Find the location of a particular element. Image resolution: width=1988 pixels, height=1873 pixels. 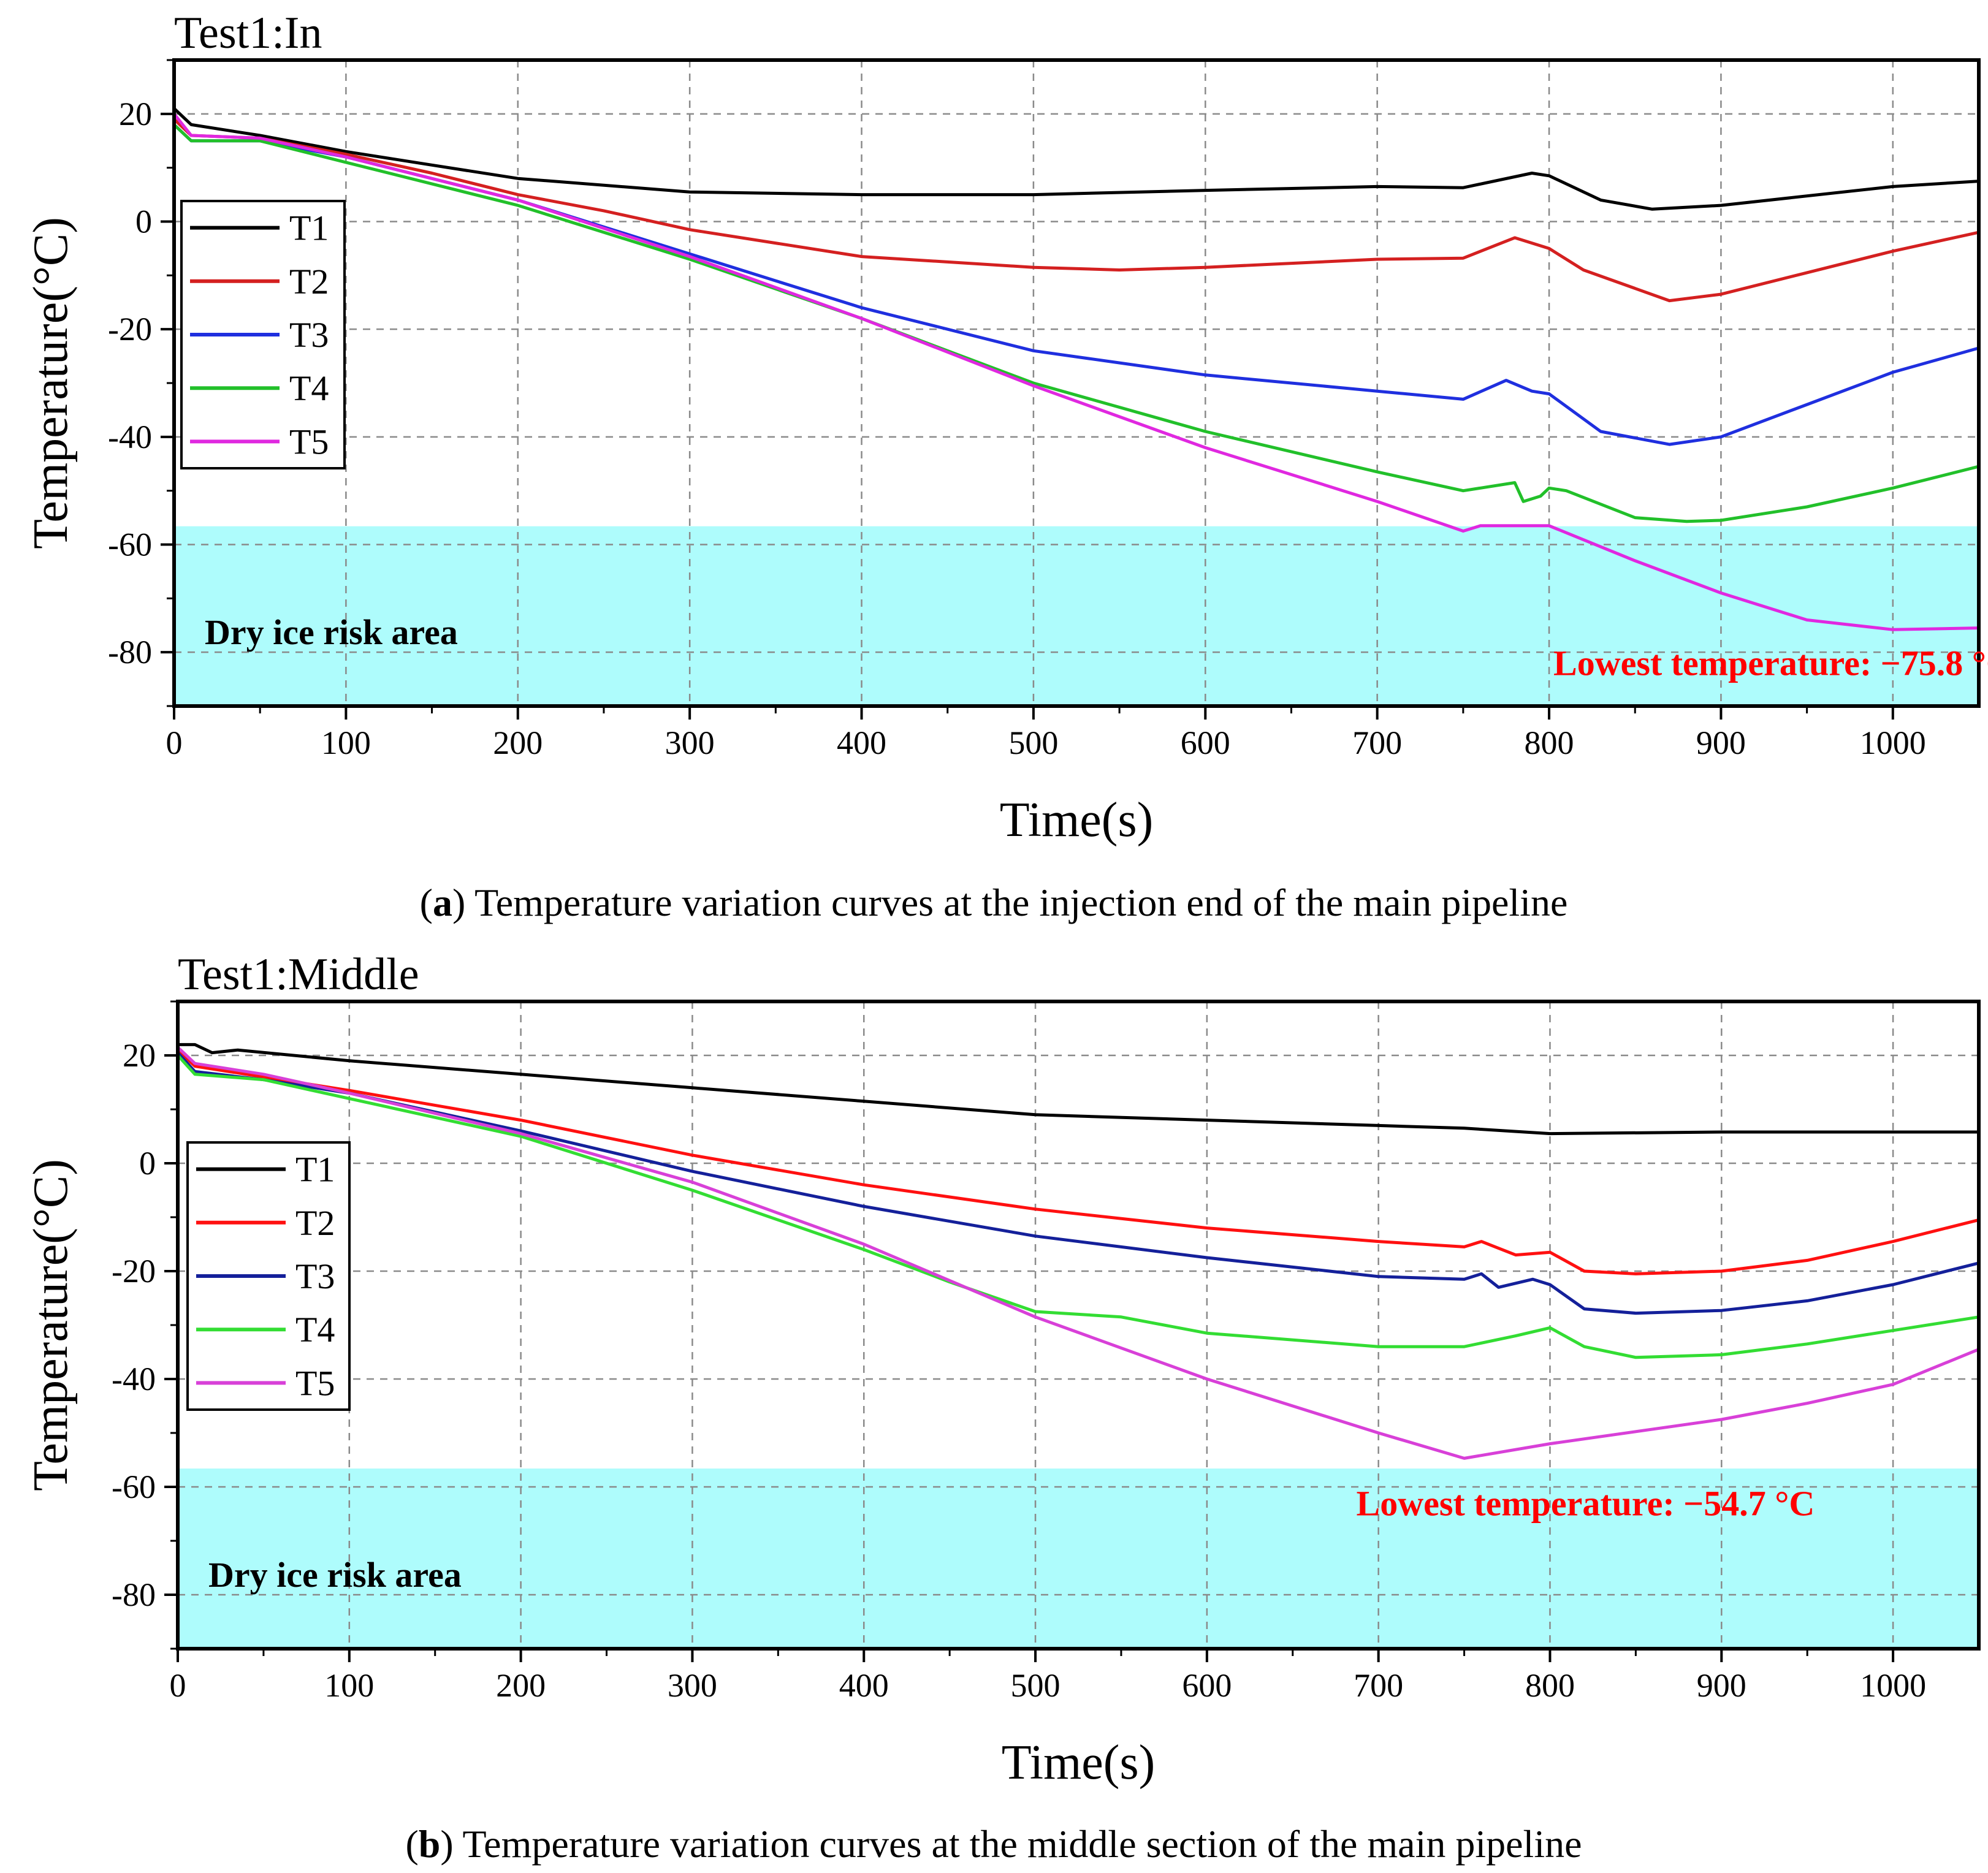

panel-b-caption-label: b is located at coordinates (430, 1844).